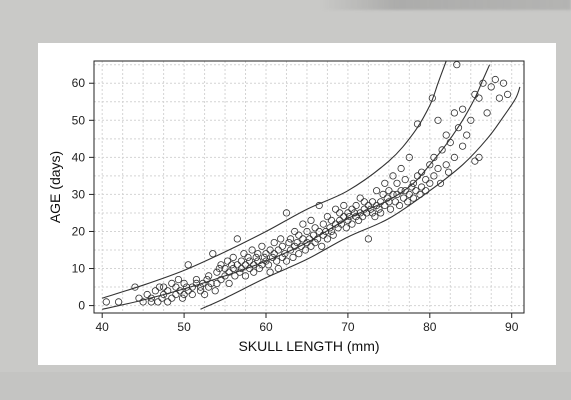  I want to click on x-tick-label: 80, so click(430, 327).